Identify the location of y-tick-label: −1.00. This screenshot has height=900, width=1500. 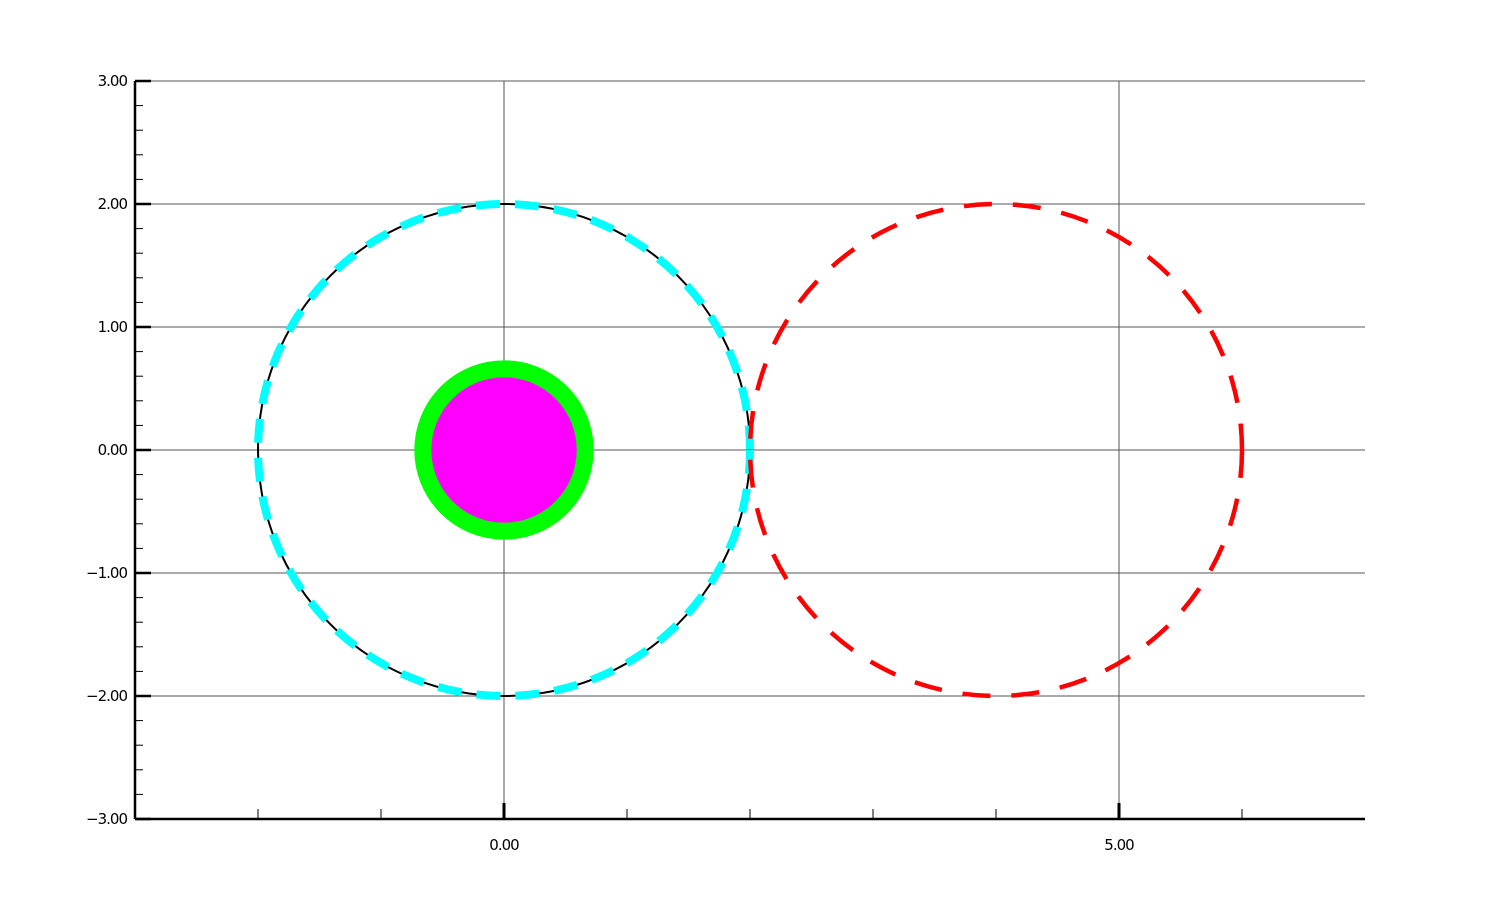
(106, 573).